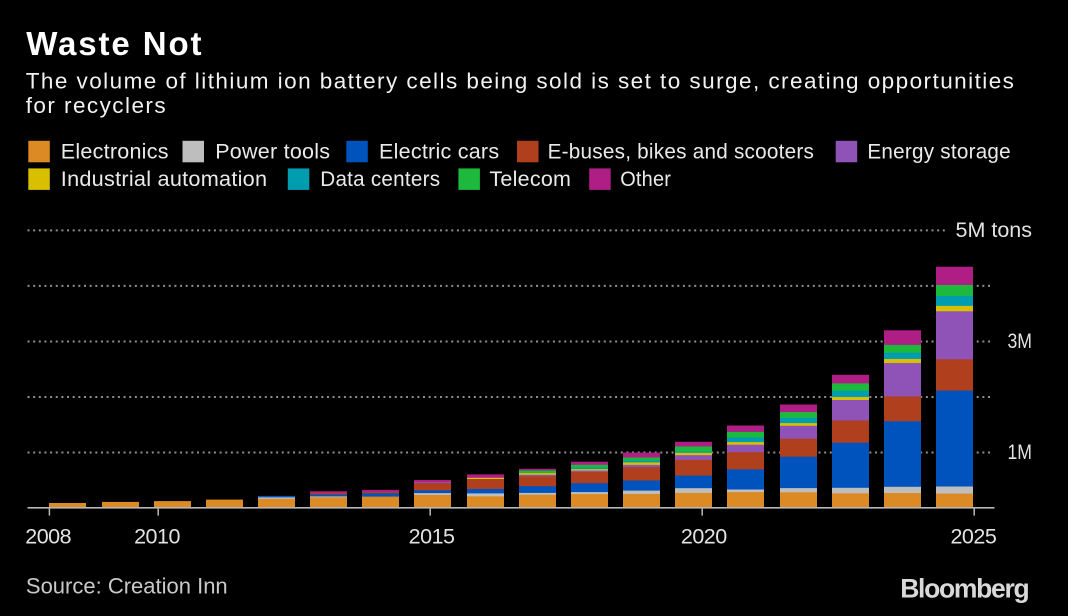 The width and height of the screenshot is (1068, 616). I want to click on svg-text: E-buses, bikes and scooters, so click(681, 151).